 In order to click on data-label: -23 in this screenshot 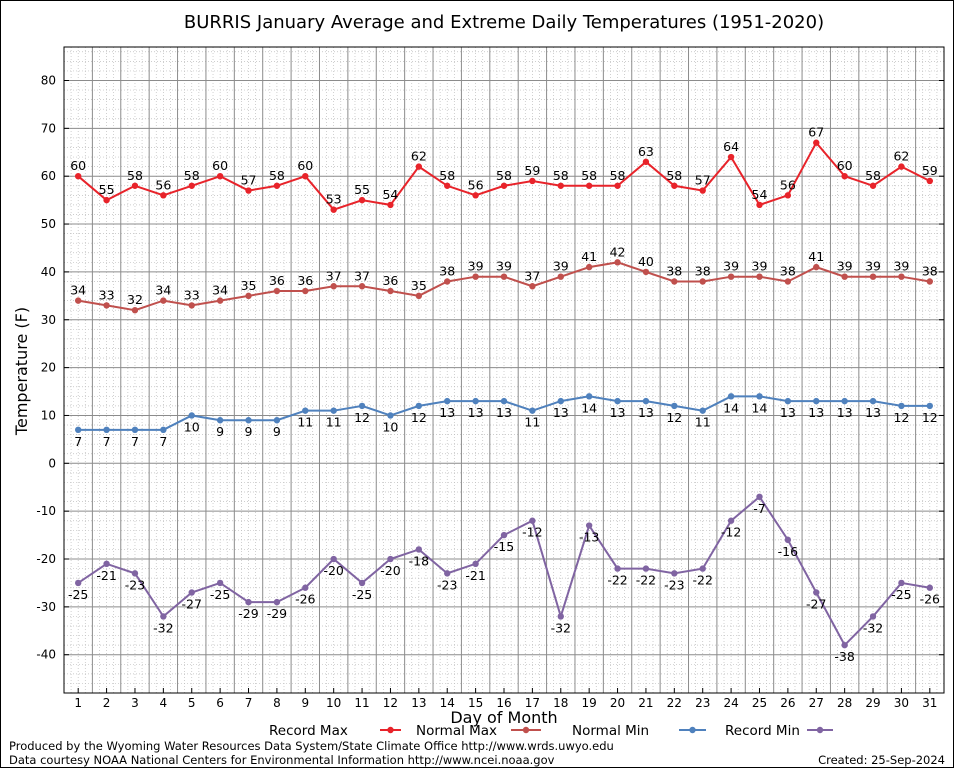, I will do `click(674, 584)`.